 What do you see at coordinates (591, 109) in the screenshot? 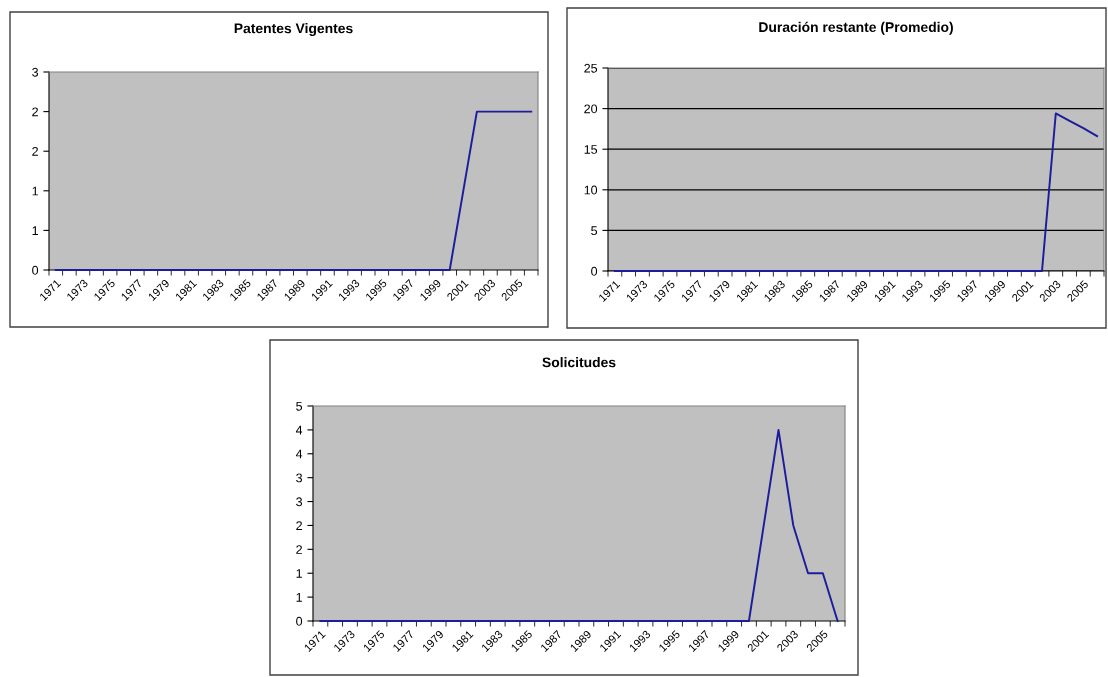
I see `y-tick-label: 20` at bounding box center [591, 109].